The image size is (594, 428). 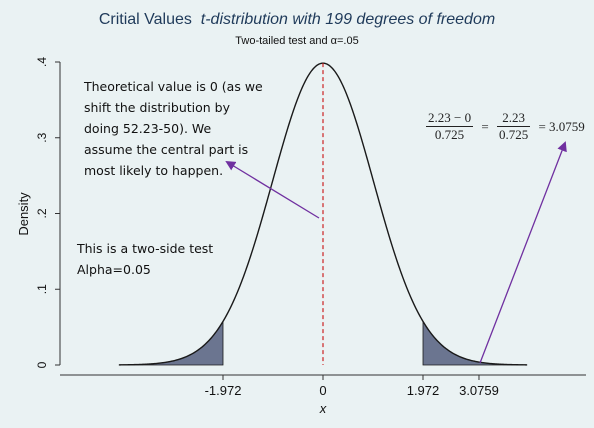 What do you see at coordinates (42, 62) in the screenshot?
I see `y-tick-label: .4` at bounding box center [42, 62].